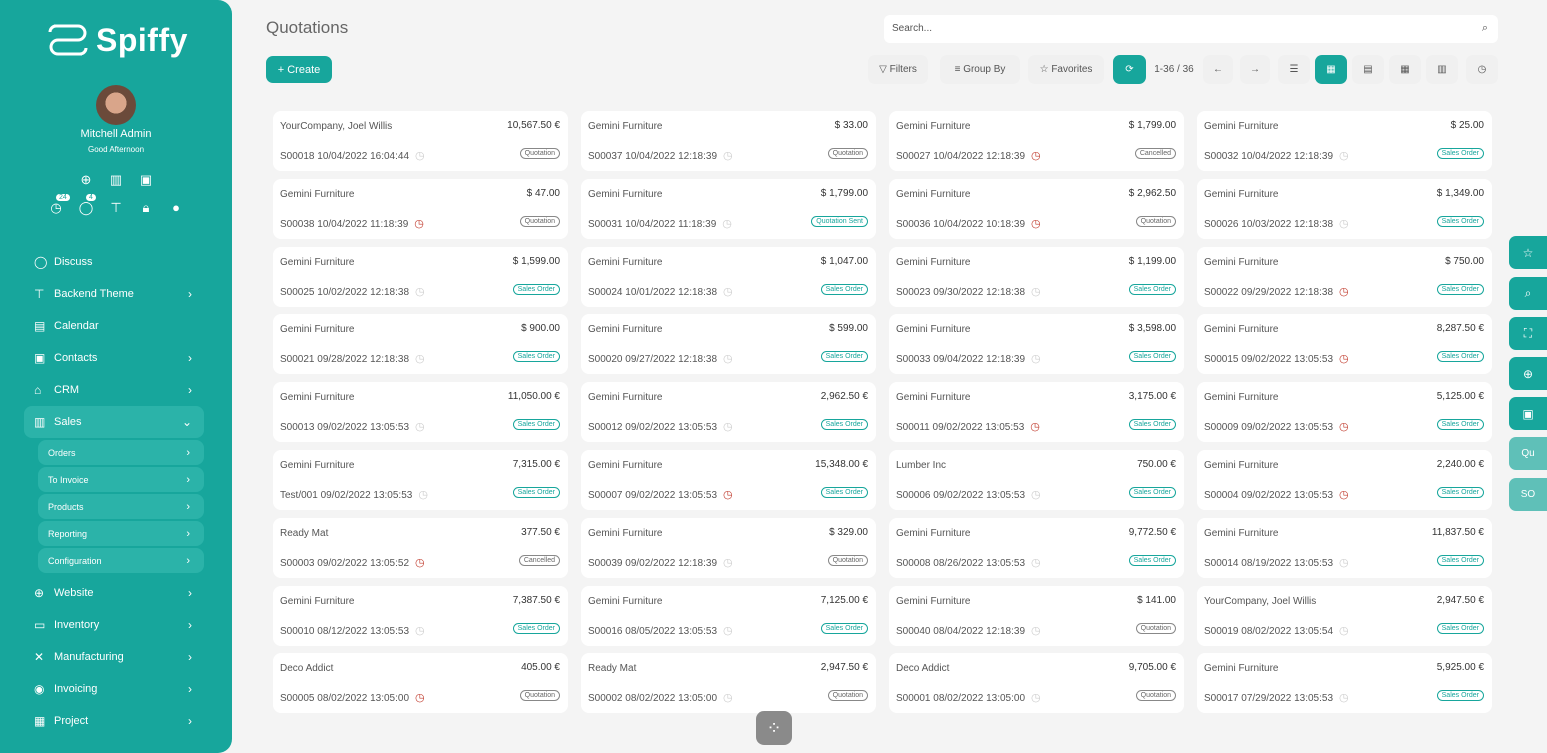  What do you see at coordinates (114, 593) in the screenshot?
I see `sidebar-item-website: ⊕ Website ›` at bounding box center [114, 593].